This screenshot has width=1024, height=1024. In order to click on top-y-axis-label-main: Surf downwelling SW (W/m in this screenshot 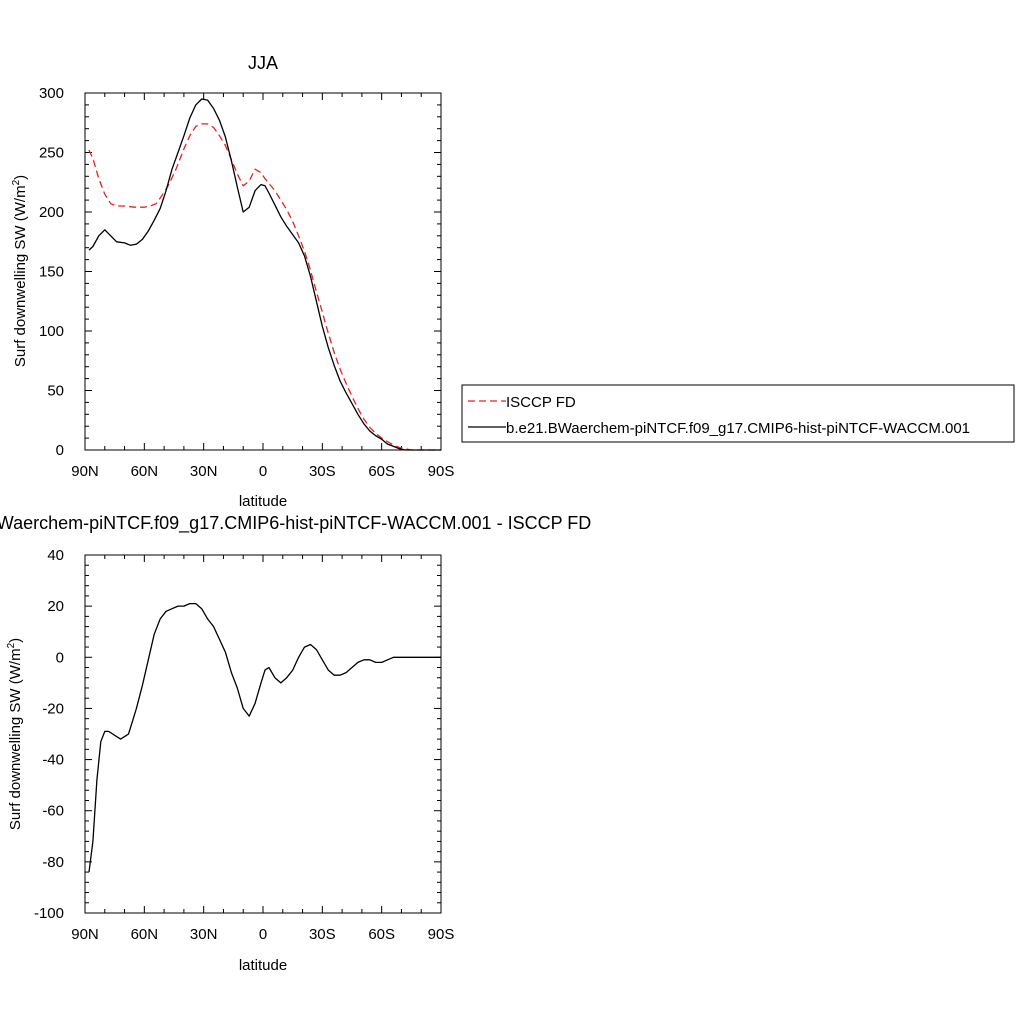, I will do `click(20, 276)`.